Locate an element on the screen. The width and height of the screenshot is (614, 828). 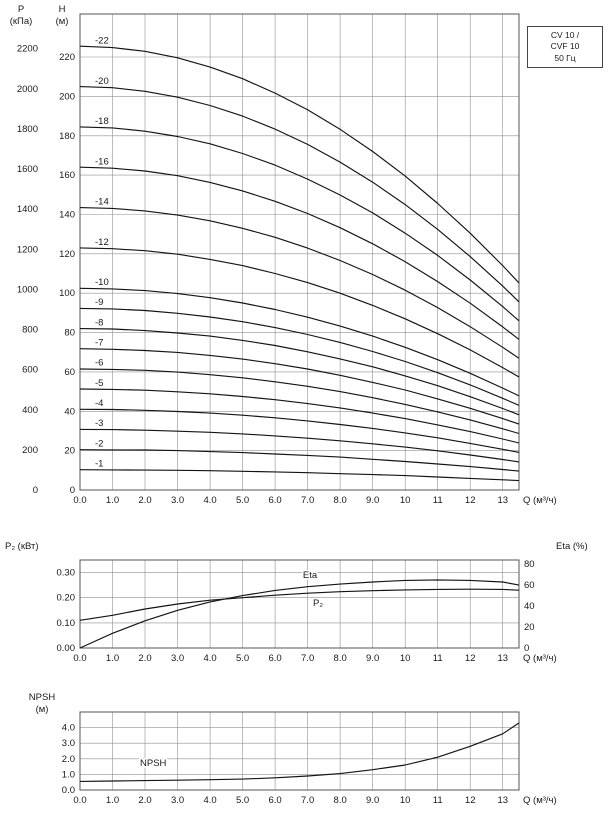
curve-label--16: -16 is located at coordinates (102, 161).